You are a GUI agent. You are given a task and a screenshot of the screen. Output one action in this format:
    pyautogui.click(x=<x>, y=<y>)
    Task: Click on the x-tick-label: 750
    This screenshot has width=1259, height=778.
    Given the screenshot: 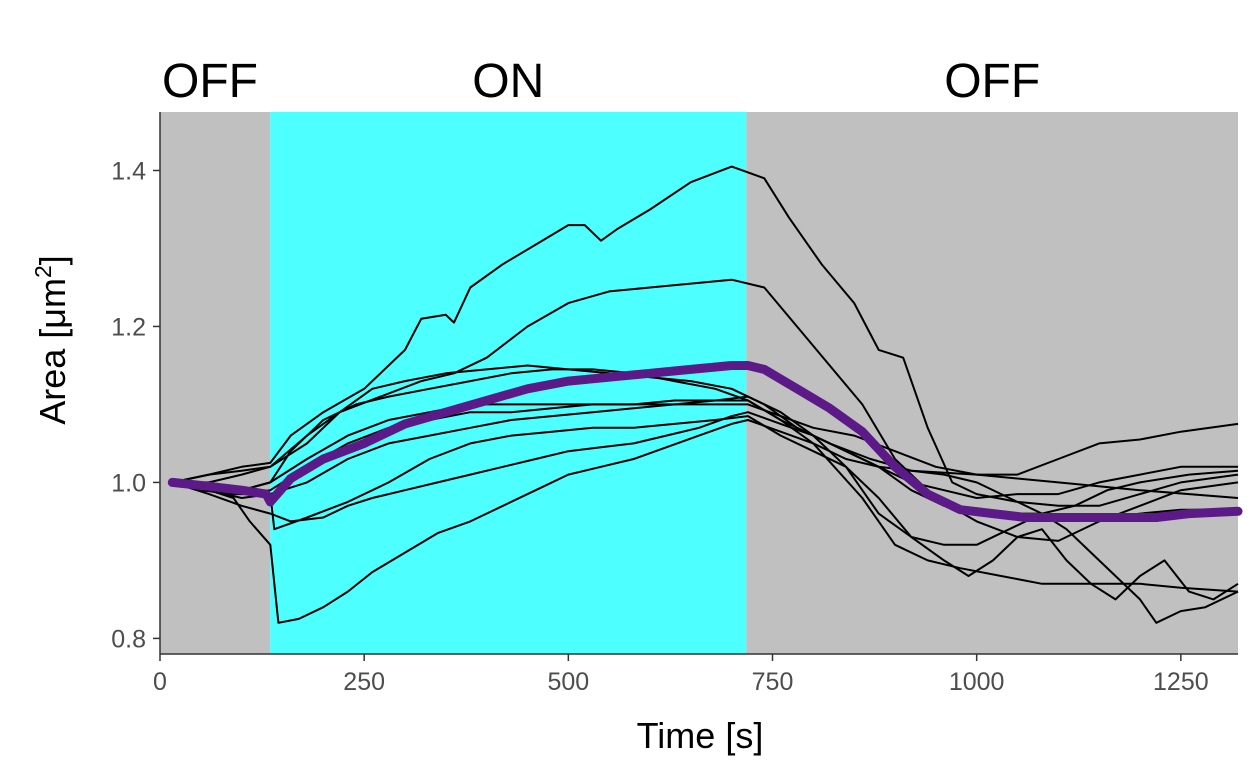 What is the action you would take?
    pyautogui.click(x=773, y=682)
    